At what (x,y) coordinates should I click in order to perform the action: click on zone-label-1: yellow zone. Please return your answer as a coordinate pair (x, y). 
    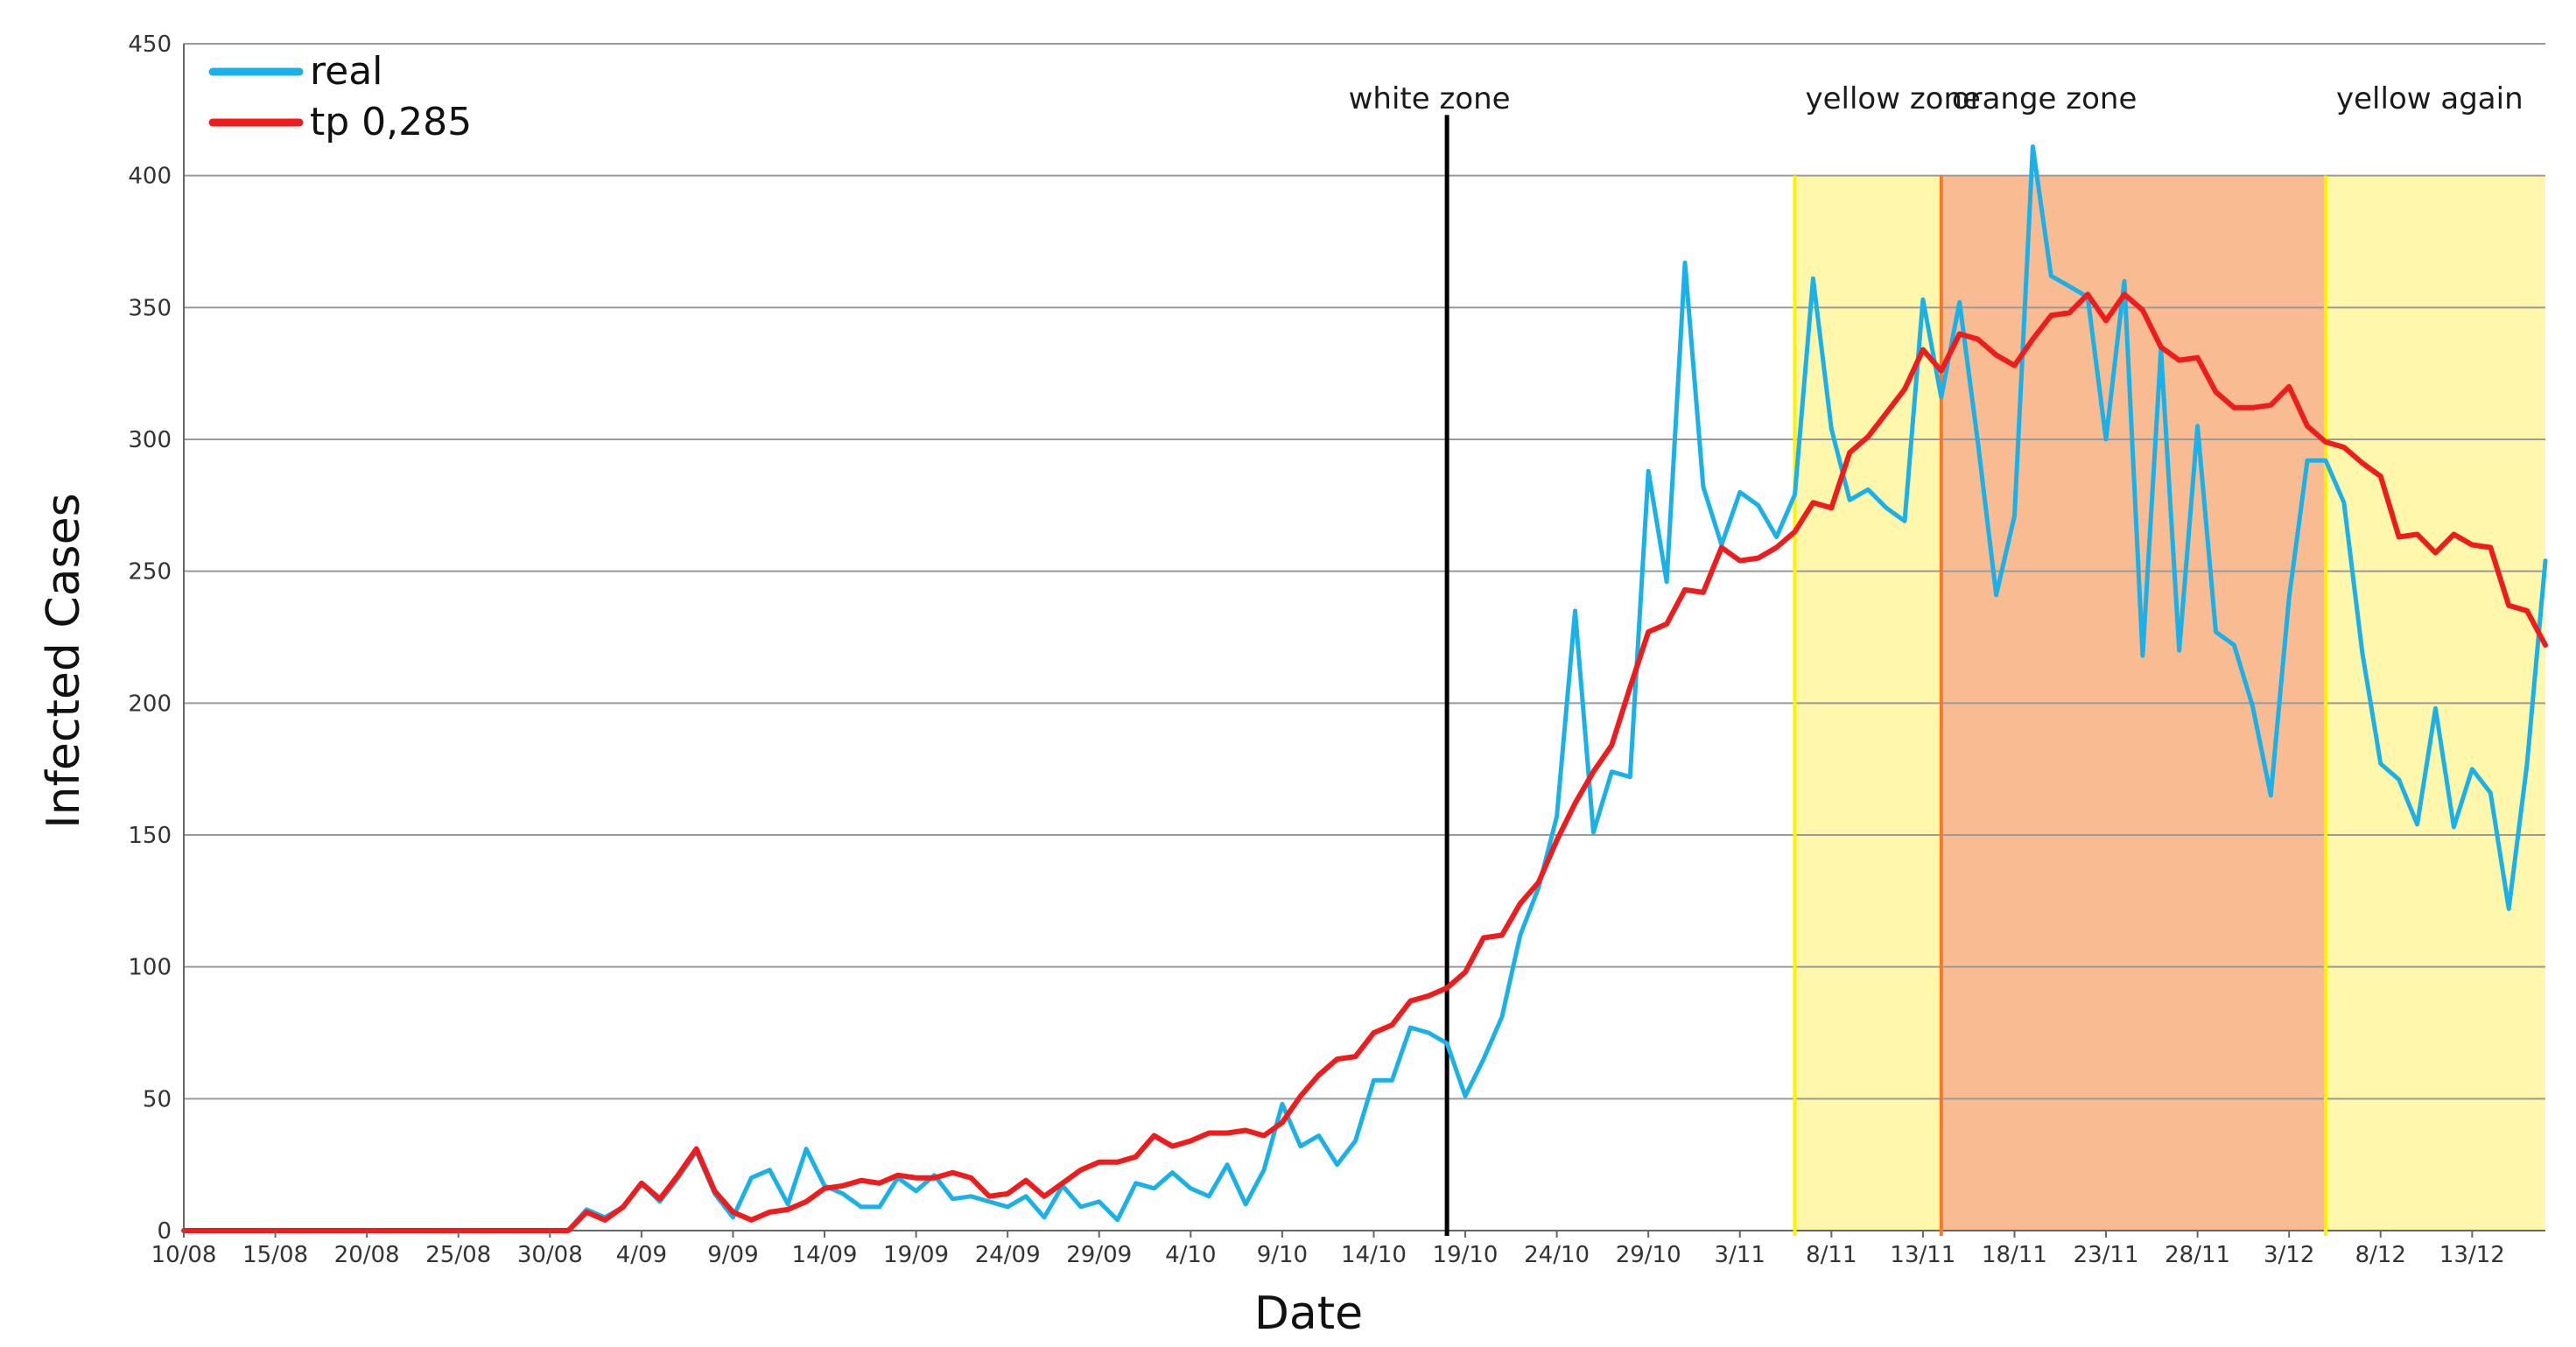
    Looking at the image, I should click on (1893, 98).